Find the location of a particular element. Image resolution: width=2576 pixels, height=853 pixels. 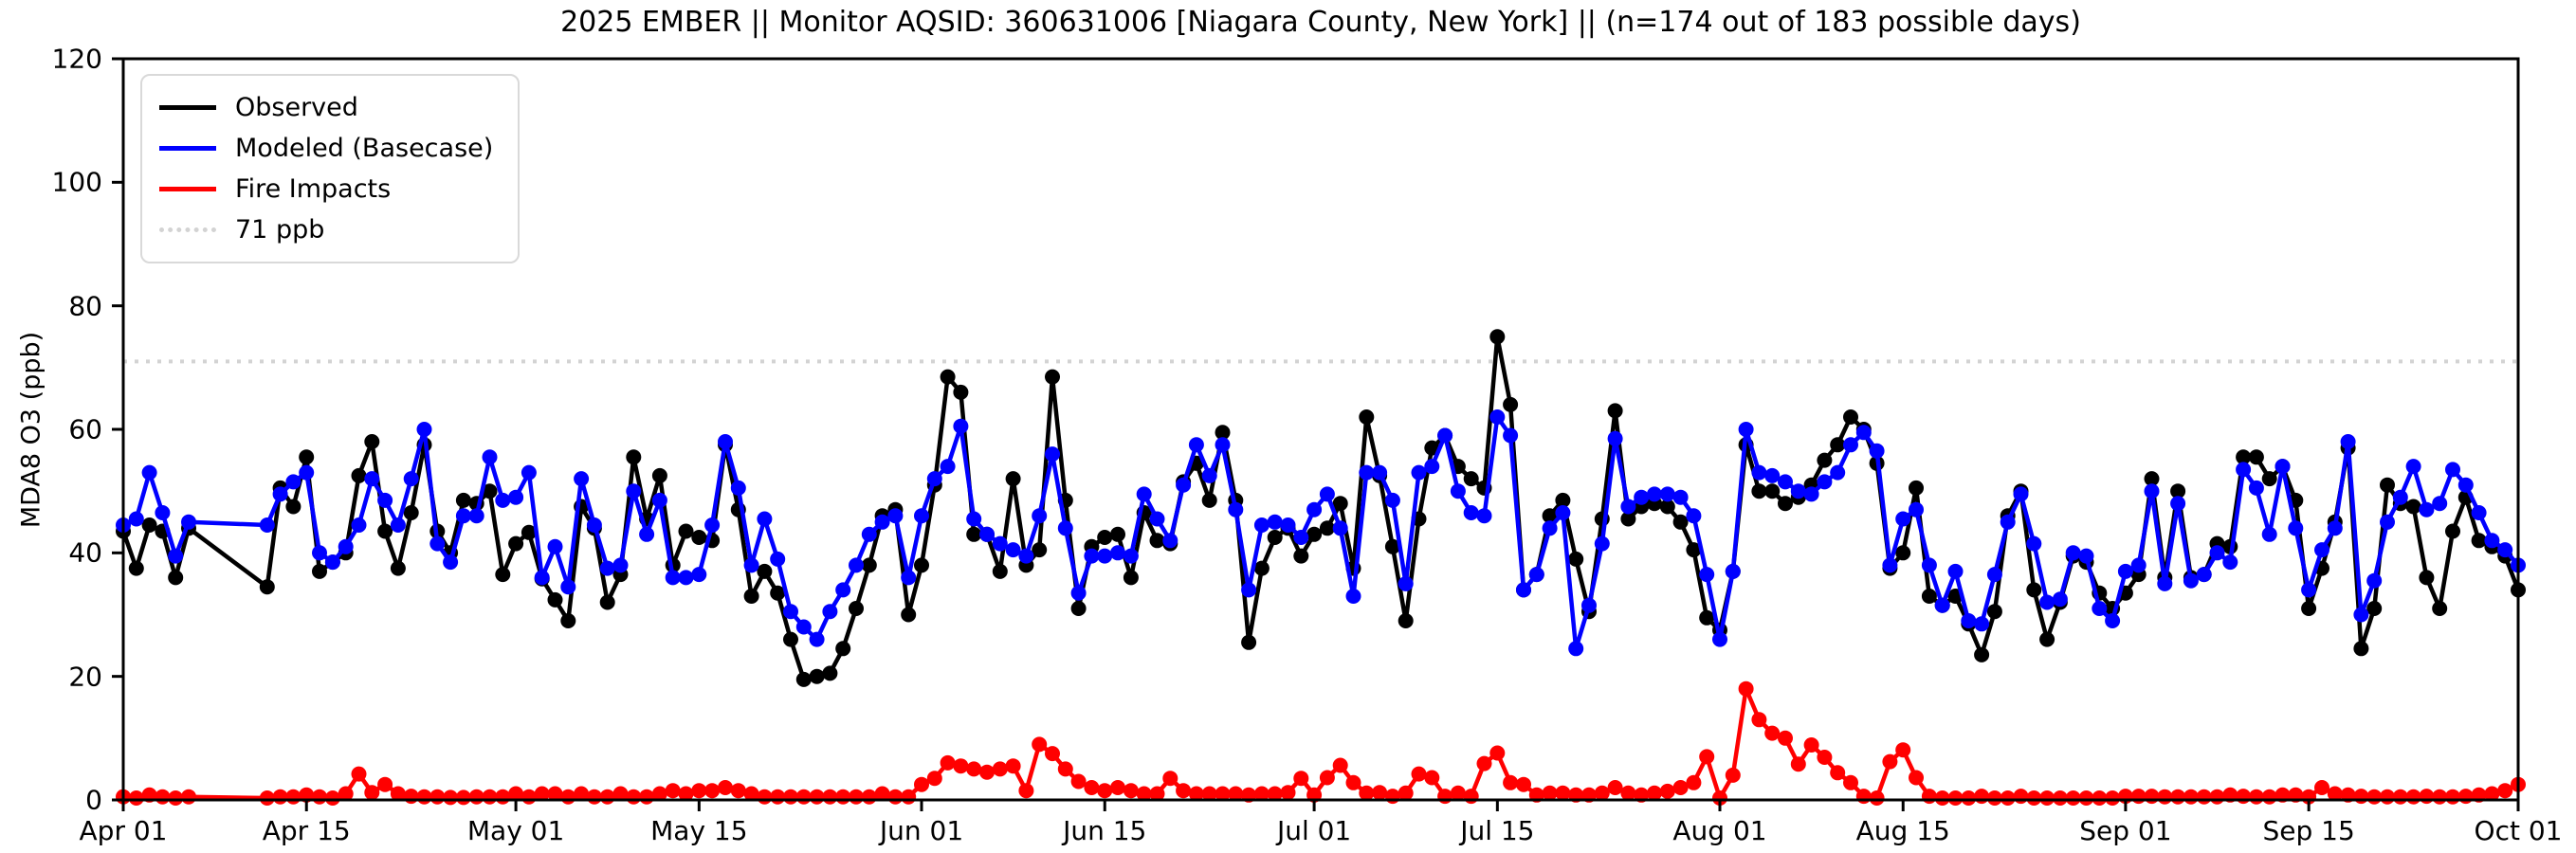

y-tick-label: 120 is located at coordinates (76, 59).